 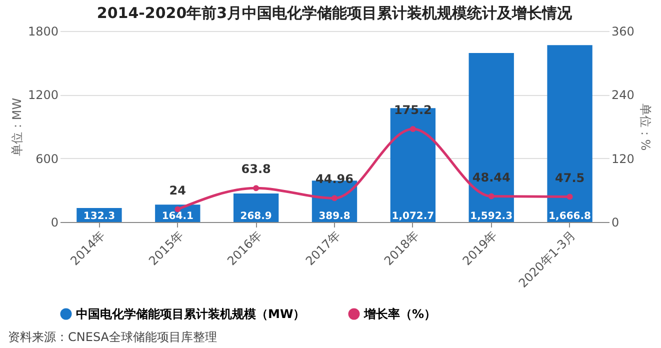 What do you see at coordinates (399, 314) in the screenshot?
I see `legend-label: 增长率（%）` at bounding box center [399, 314].